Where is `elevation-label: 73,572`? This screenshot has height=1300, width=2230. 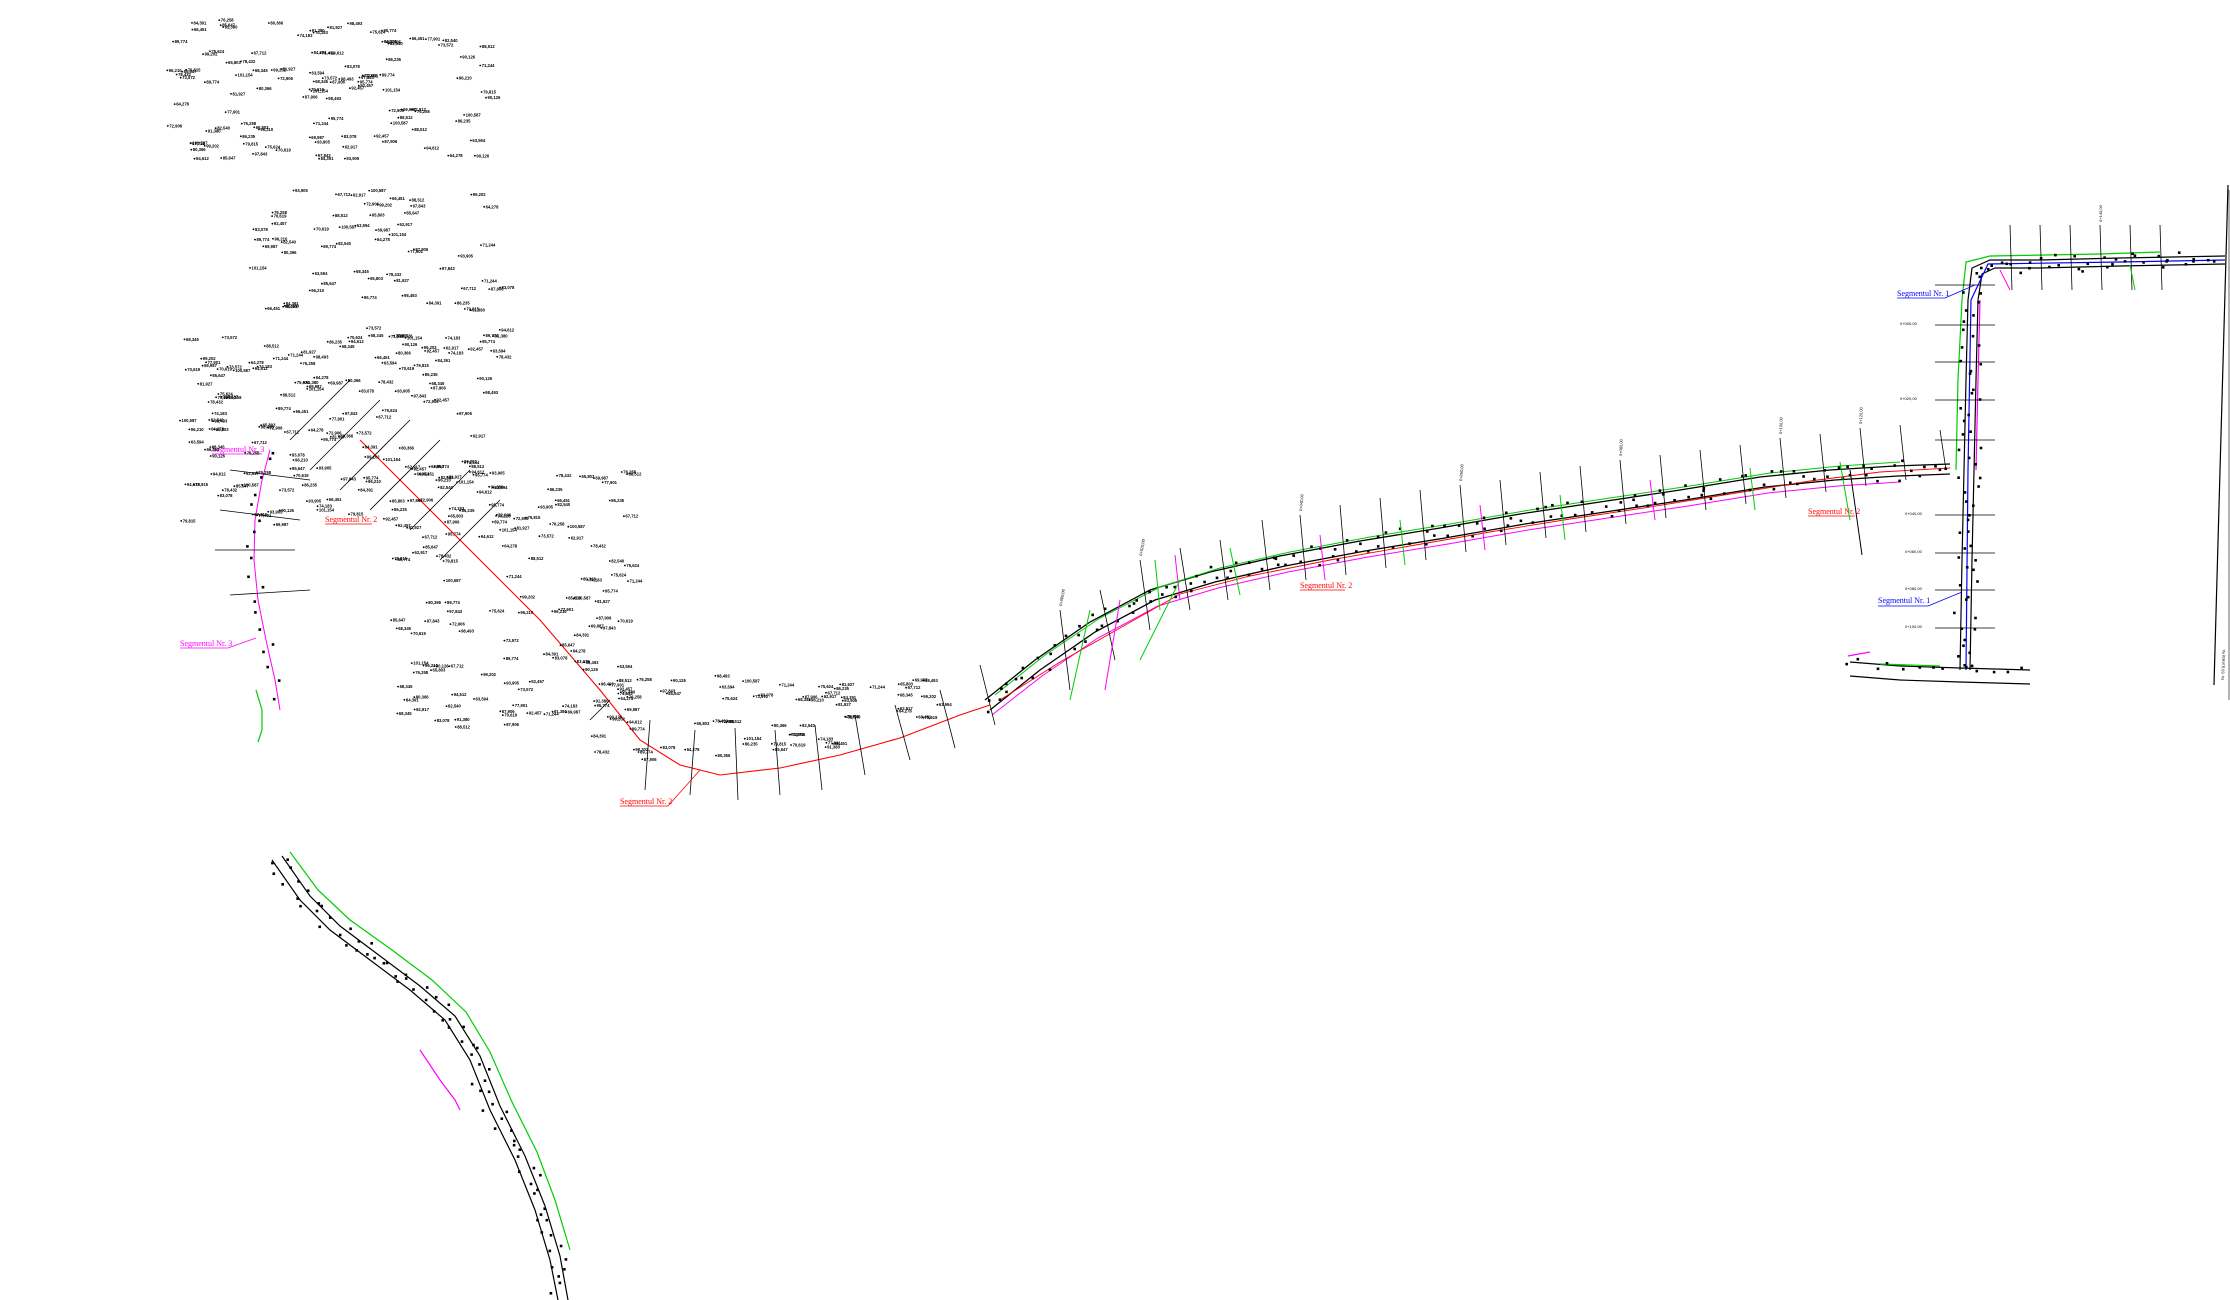 elevation-label: 73,572 is located at coordinates (330, 78).